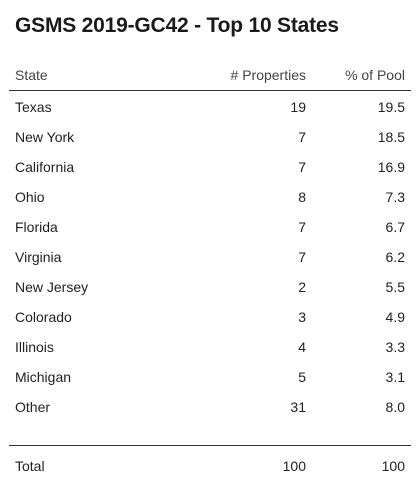 The height and width of the screenshot is (487, 420). What do you see at coordinates (30, 197) in the screenshot?
I see `state-cell: Ohio` at bounding box center [30, 197].